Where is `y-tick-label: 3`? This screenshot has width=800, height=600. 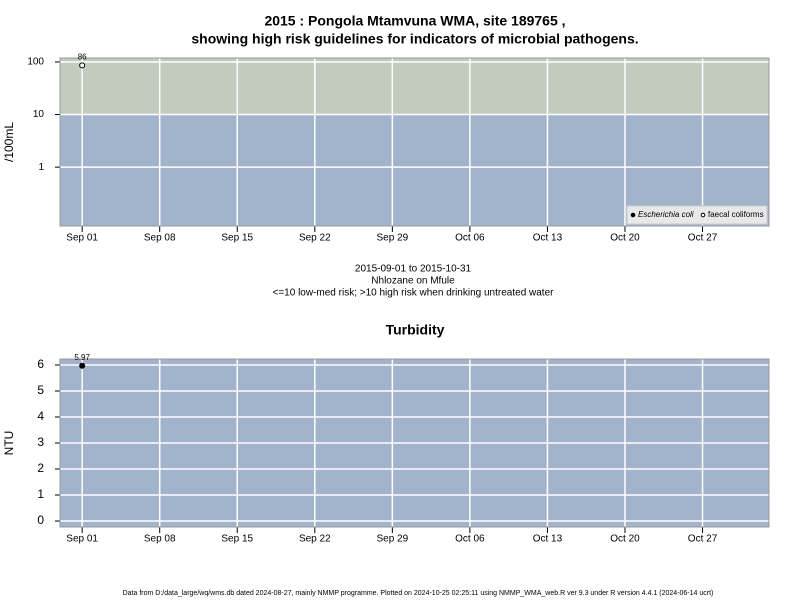 y-tick-label: 3 is located at coordinates (40, 442).